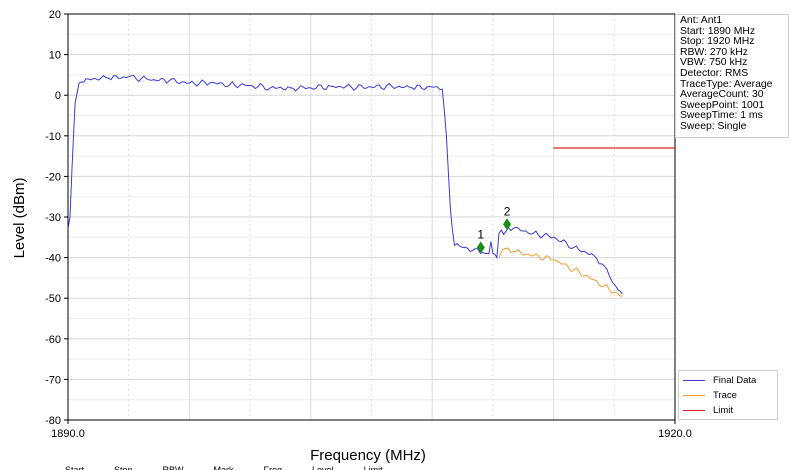 The width and height of the screenshot is (791, 470). I want to click on info-line: Detector: RMS, so click(714, 73).